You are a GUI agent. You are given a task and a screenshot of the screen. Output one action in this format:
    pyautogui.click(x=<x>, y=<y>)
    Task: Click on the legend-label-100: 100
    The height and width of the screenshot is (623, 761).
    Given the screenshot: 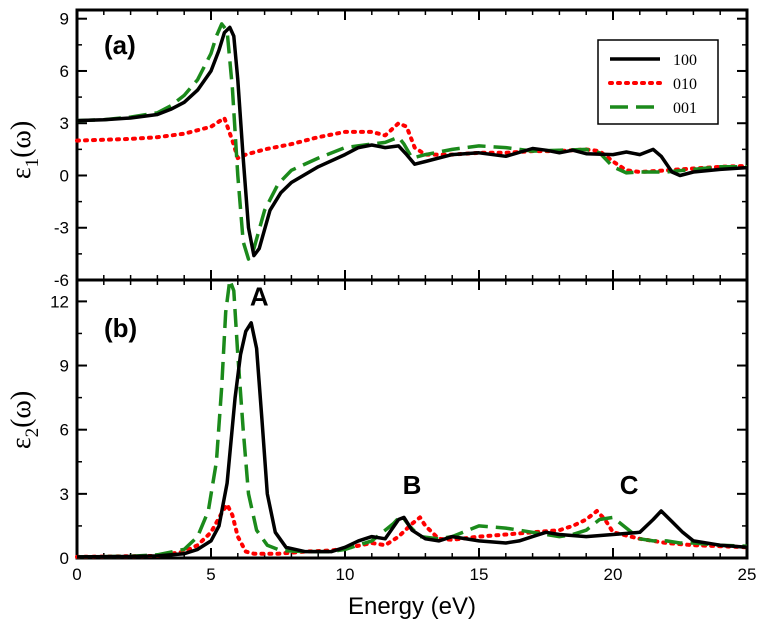 What is the action you would take?
    pyautogui.click(x=685, y=60)
    